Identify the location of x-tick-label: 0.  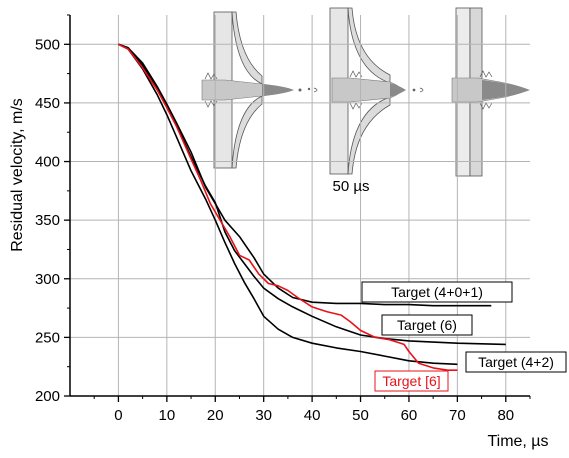
(118, 415).